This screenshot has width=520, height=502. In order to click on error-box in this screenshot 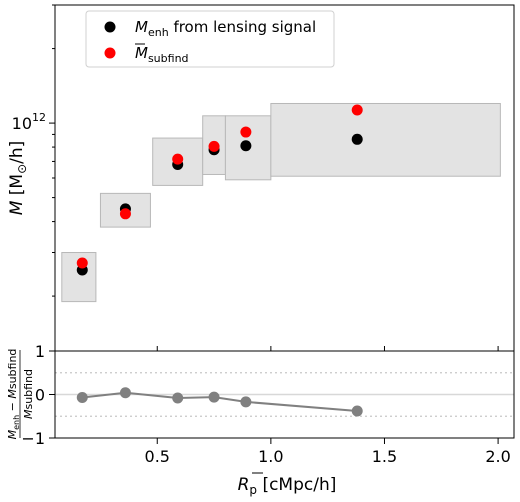, I will do `click(385, 139)`.